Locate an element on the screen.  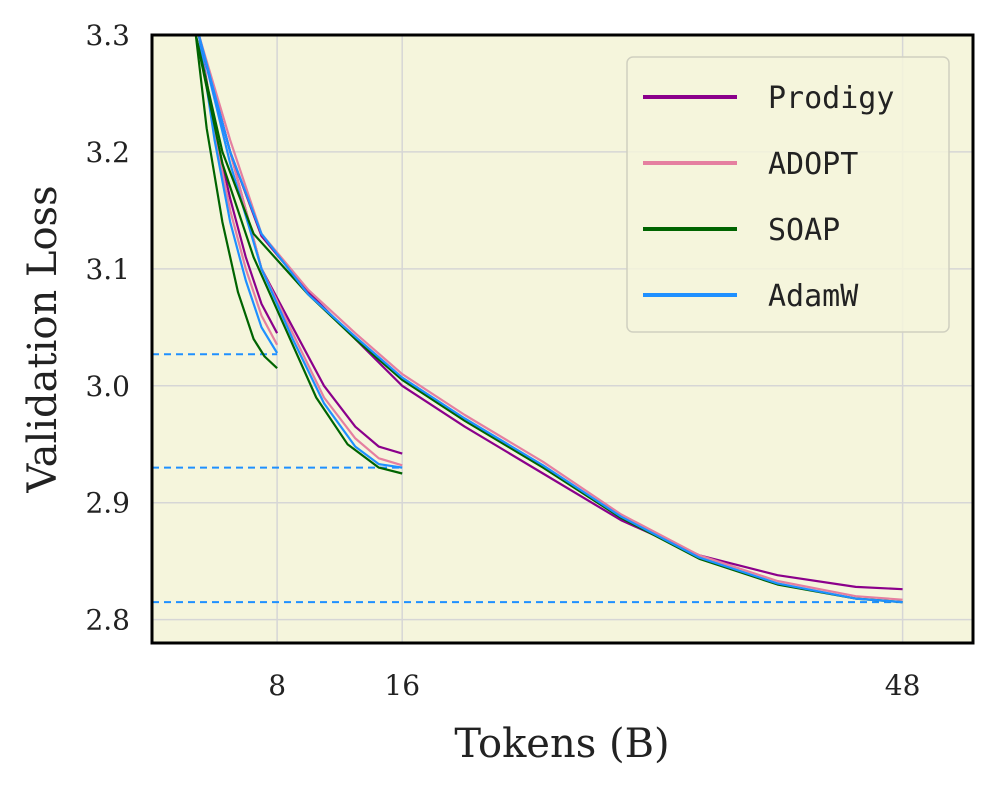
y-tick-label: 3.1 is located at coordinates (107, 269).